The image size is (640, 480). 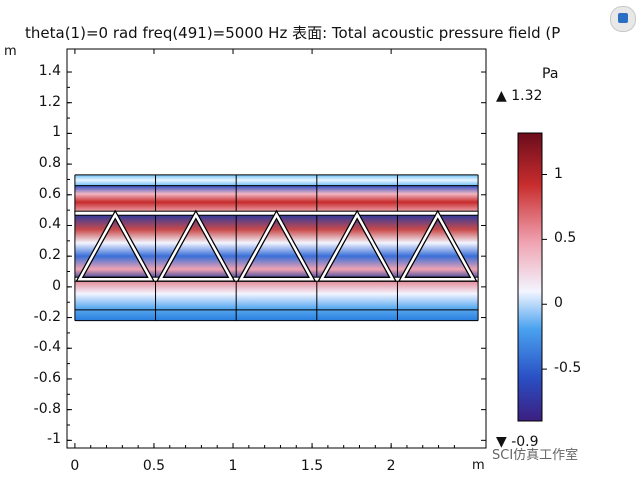 What do you see at coordinates (530, 277) in the screenshot?
I see `colorbar` at bounding box center [530, 277].